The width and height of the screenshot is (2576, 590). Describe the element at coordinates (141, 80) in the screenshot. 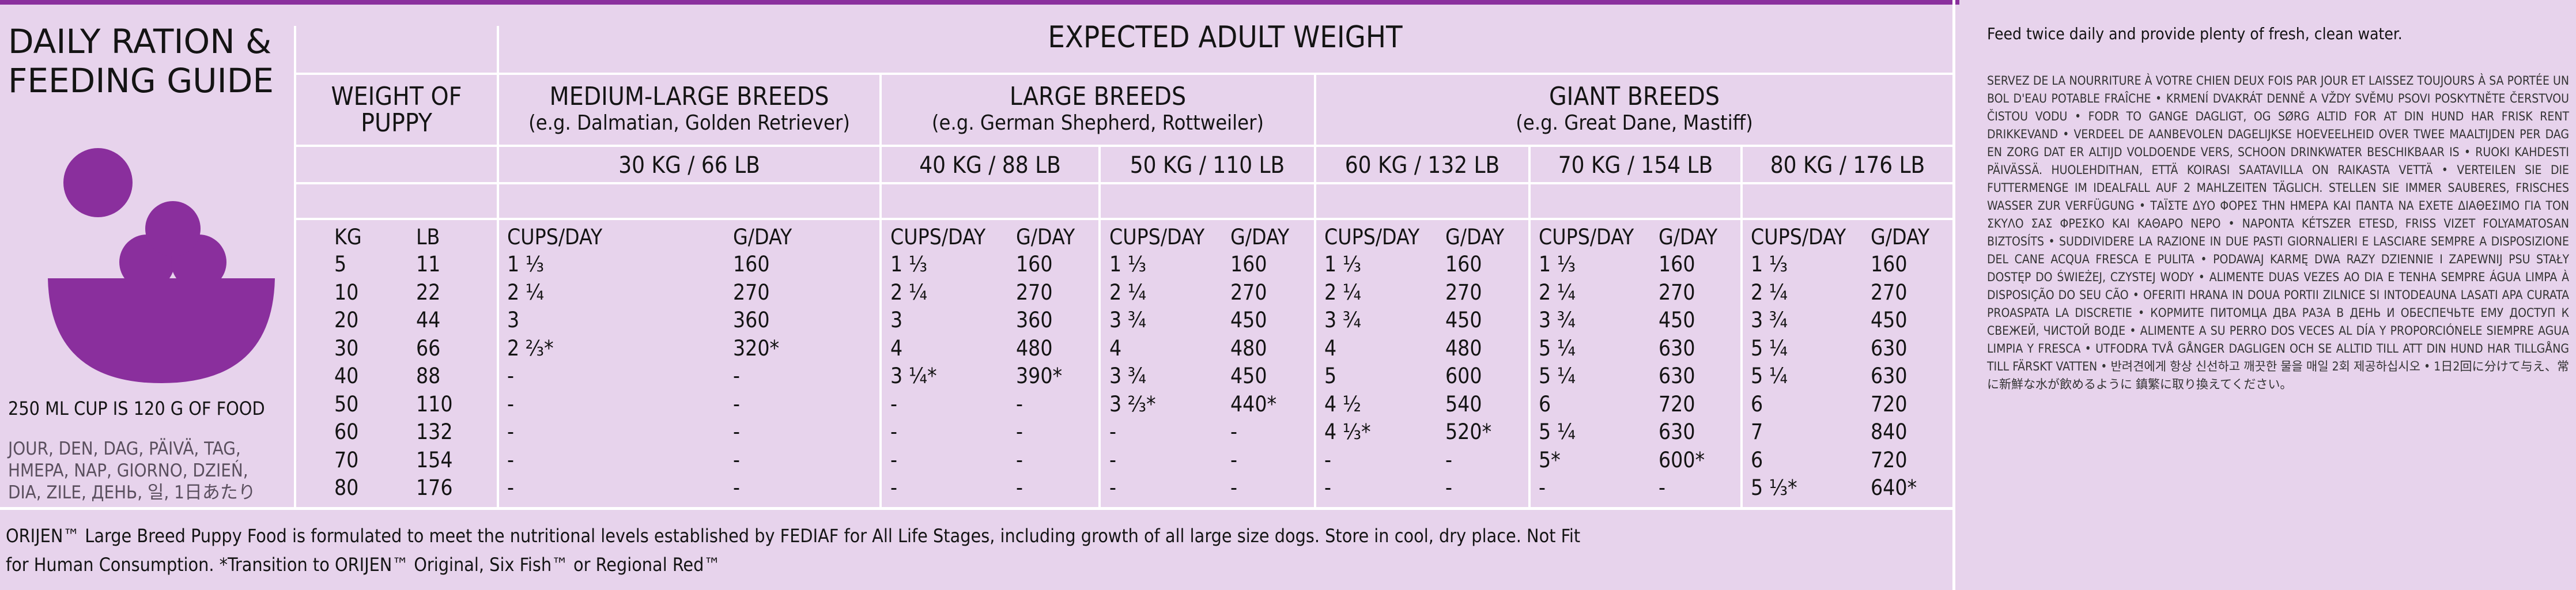

I see `guide-title-line-2: FEEDING GUIDE` at that location.